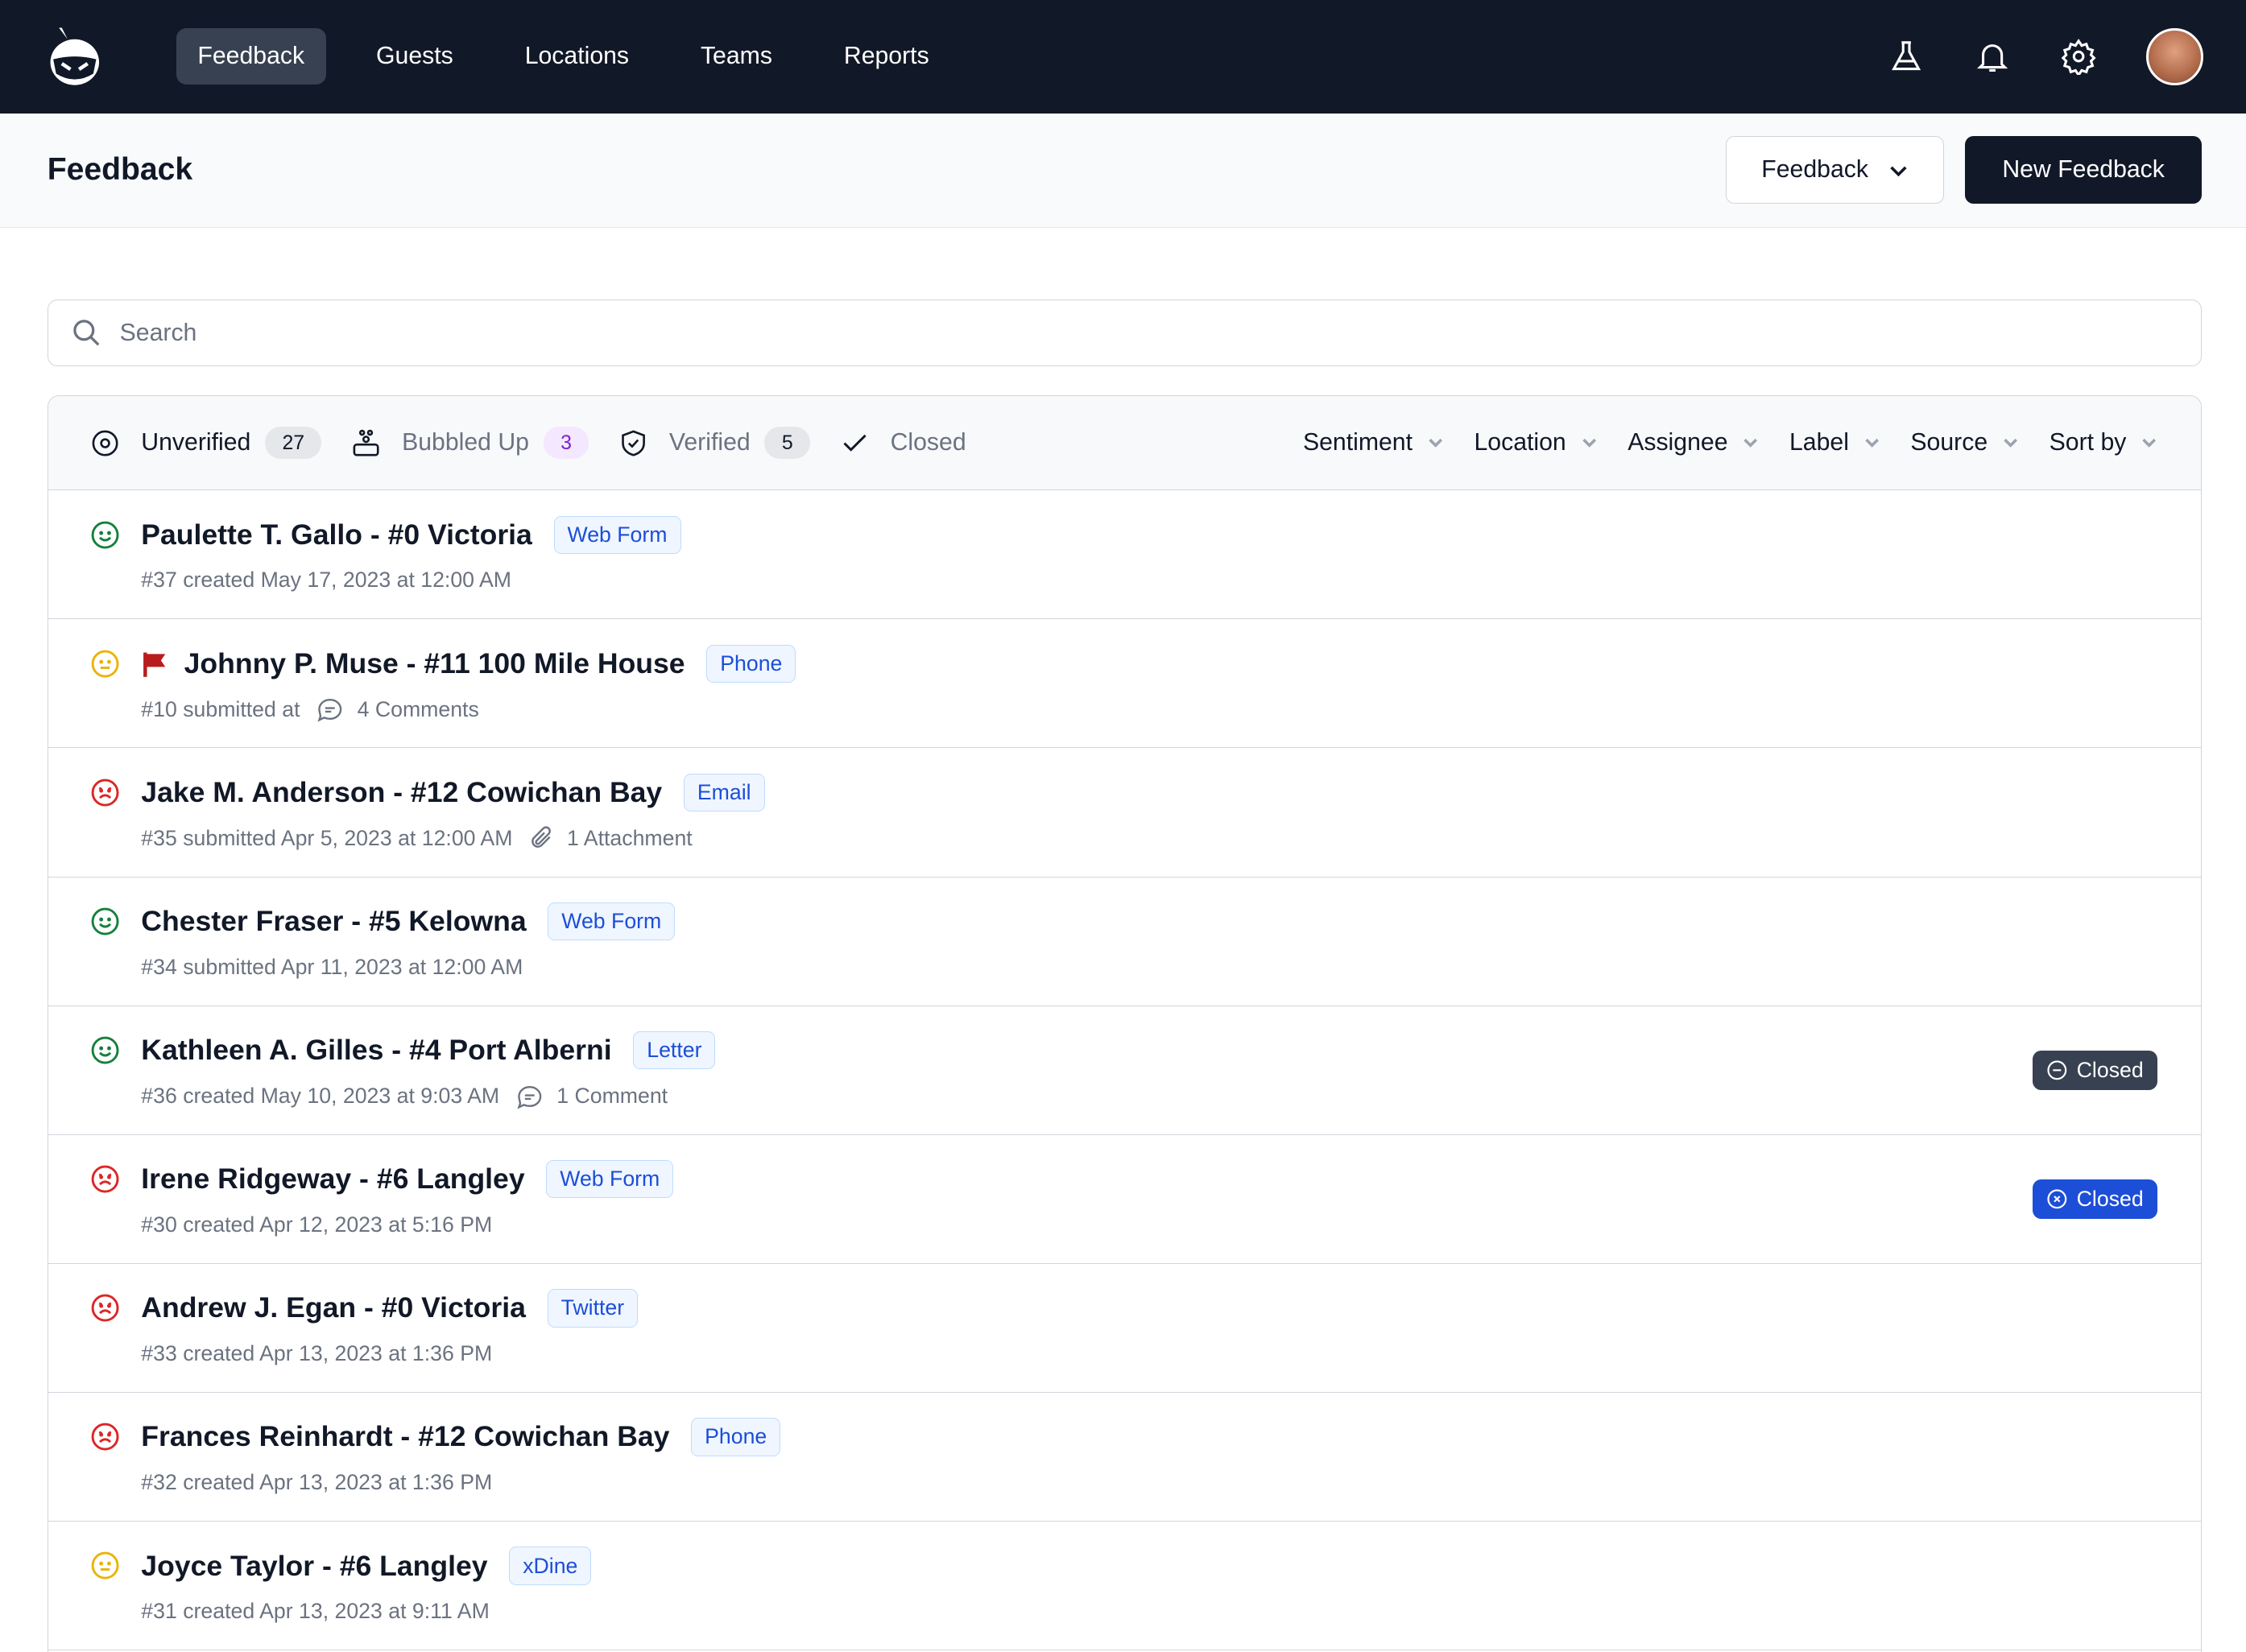 Image resolution: width=2246 pixels, height=1652 pixels. Describe the element at coordinates (406, 1437) in the screenshot. I see `row-title: Frances Reinhardt - #12 Cowichan Bay` at that location.